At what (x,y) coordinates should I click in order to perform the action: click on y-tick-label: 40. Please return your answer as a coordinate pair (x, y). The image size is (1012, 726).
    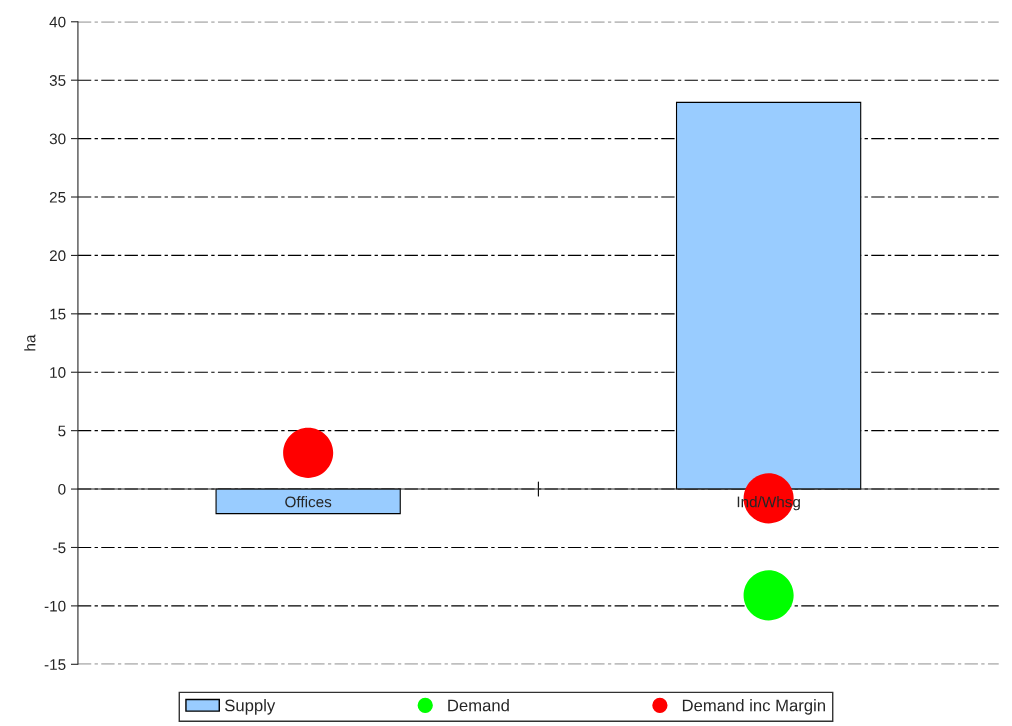
    Looking at the image, I should click on (57, 22).